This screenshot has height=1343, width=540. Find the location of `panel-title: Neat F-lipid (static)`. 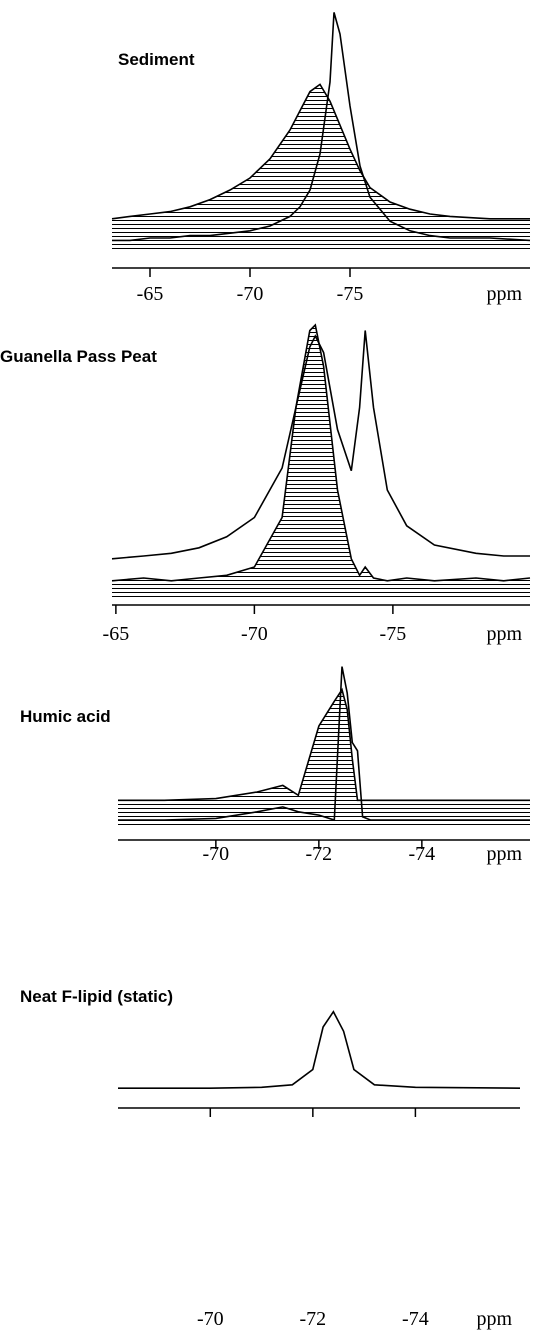

panel-title: Neat F-lipid (static) is located at coordinates (96, 996).